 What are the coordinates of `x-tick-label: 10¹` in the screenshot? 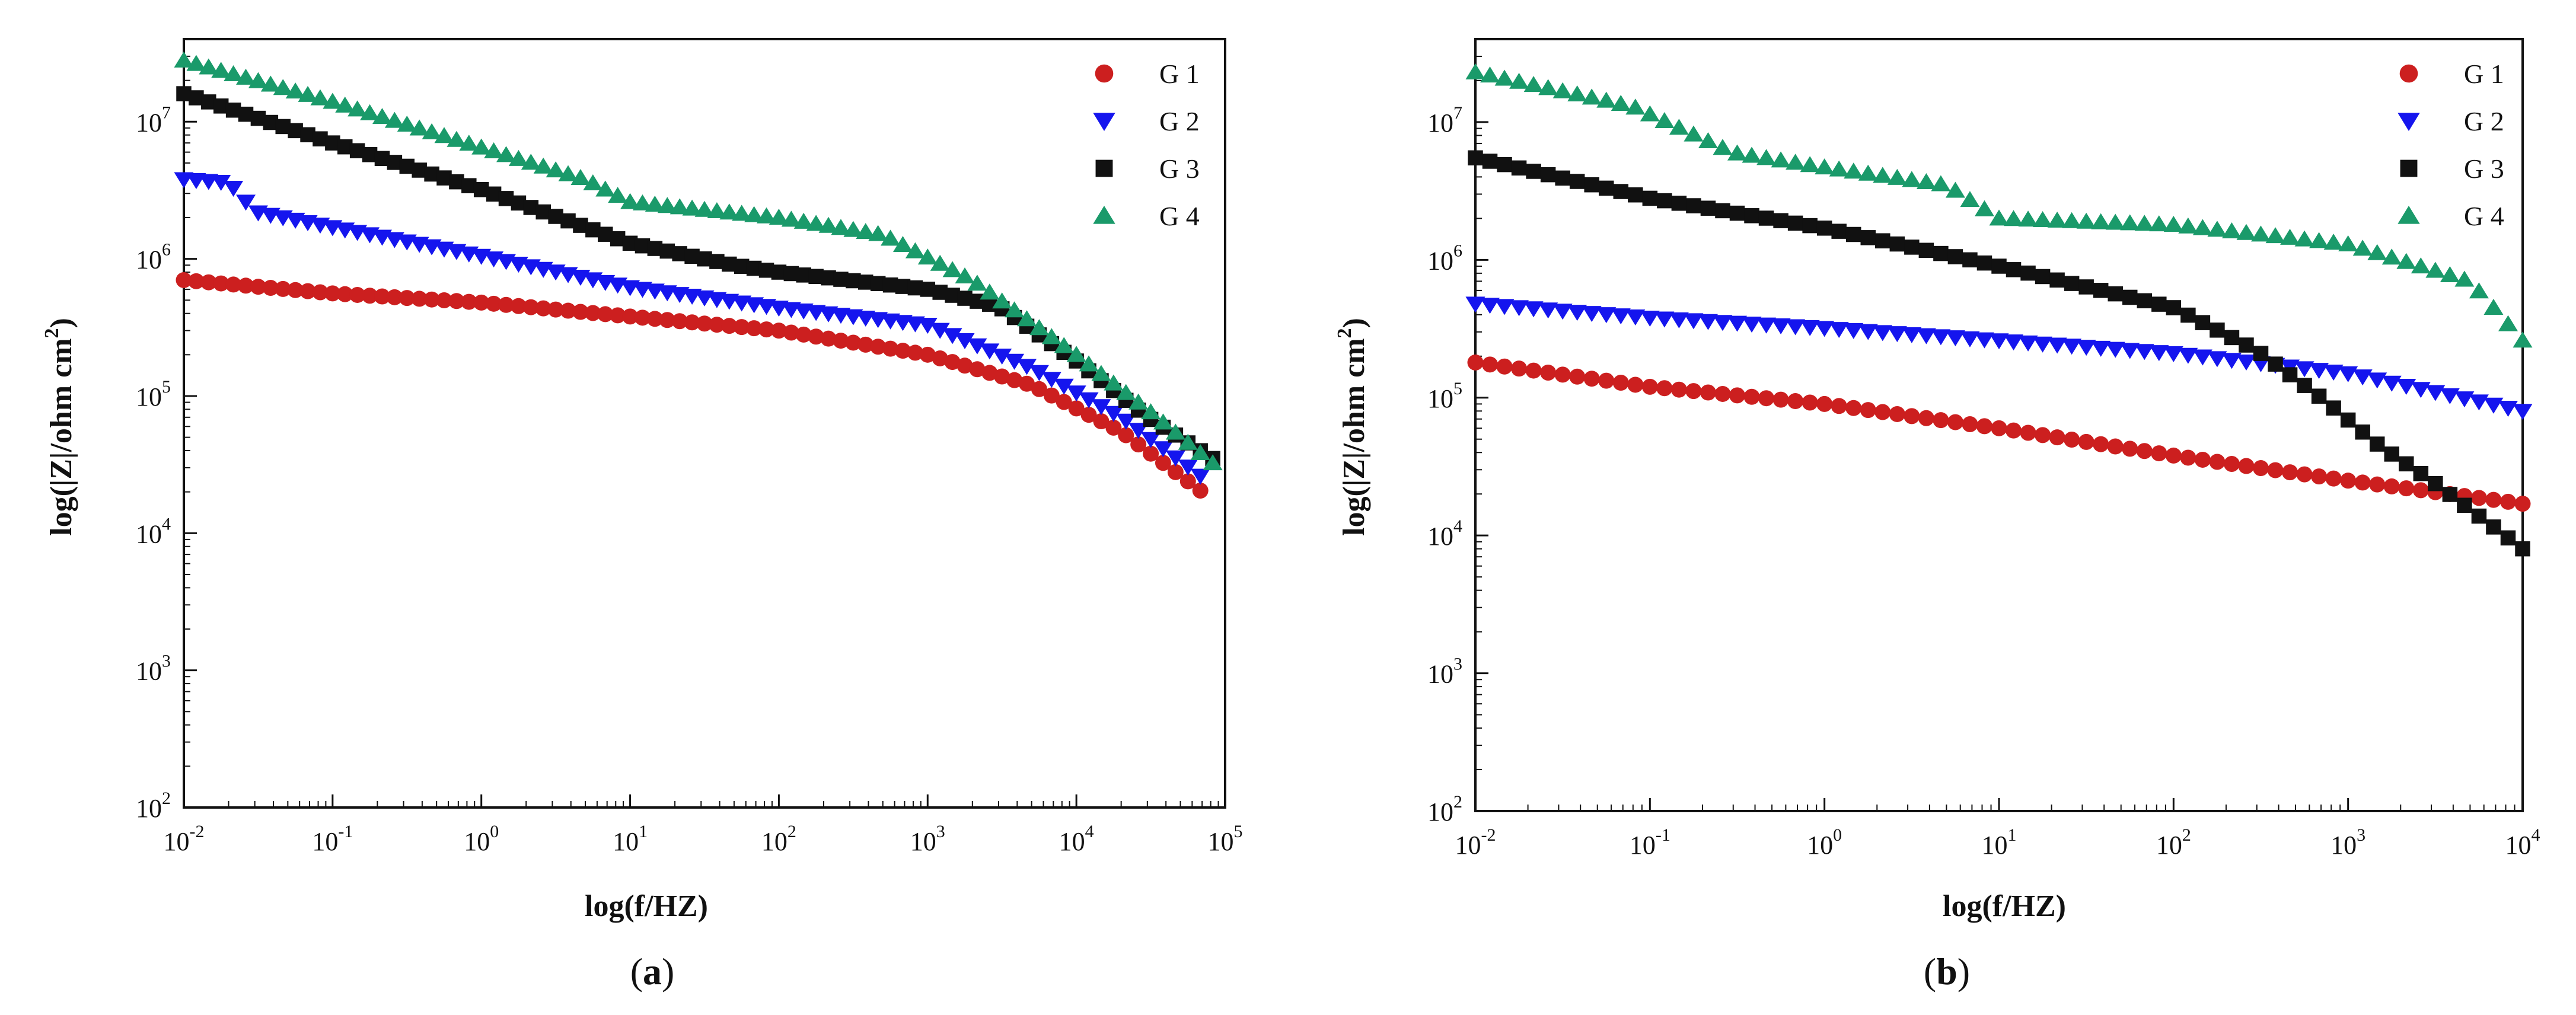 It's located at (630, 839).